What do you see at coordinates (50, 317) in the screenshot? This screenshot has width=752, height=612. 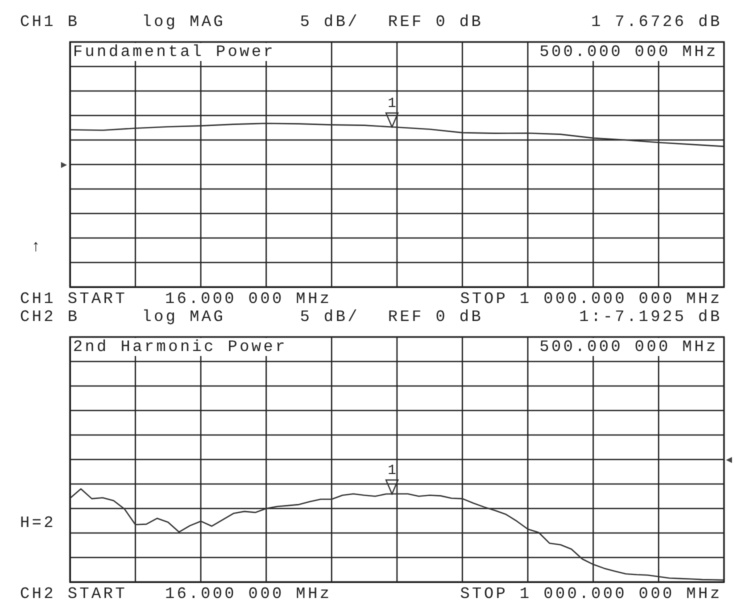 I see `text: CH2 B` at bounding box center [50, 317].